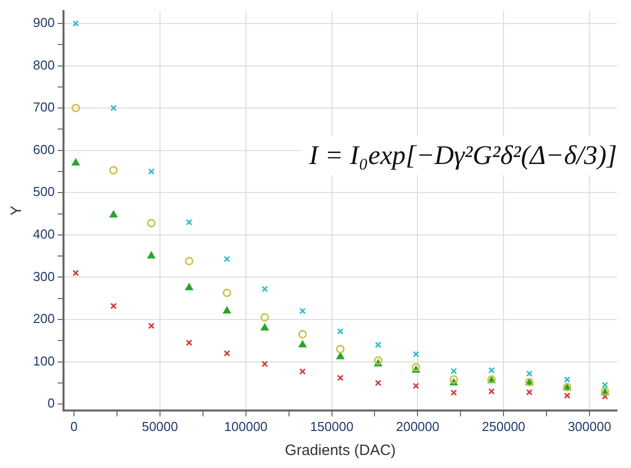 This screenshot has width=631, height=468. I want to click on y-tick-label: 100, so click(43, 360).